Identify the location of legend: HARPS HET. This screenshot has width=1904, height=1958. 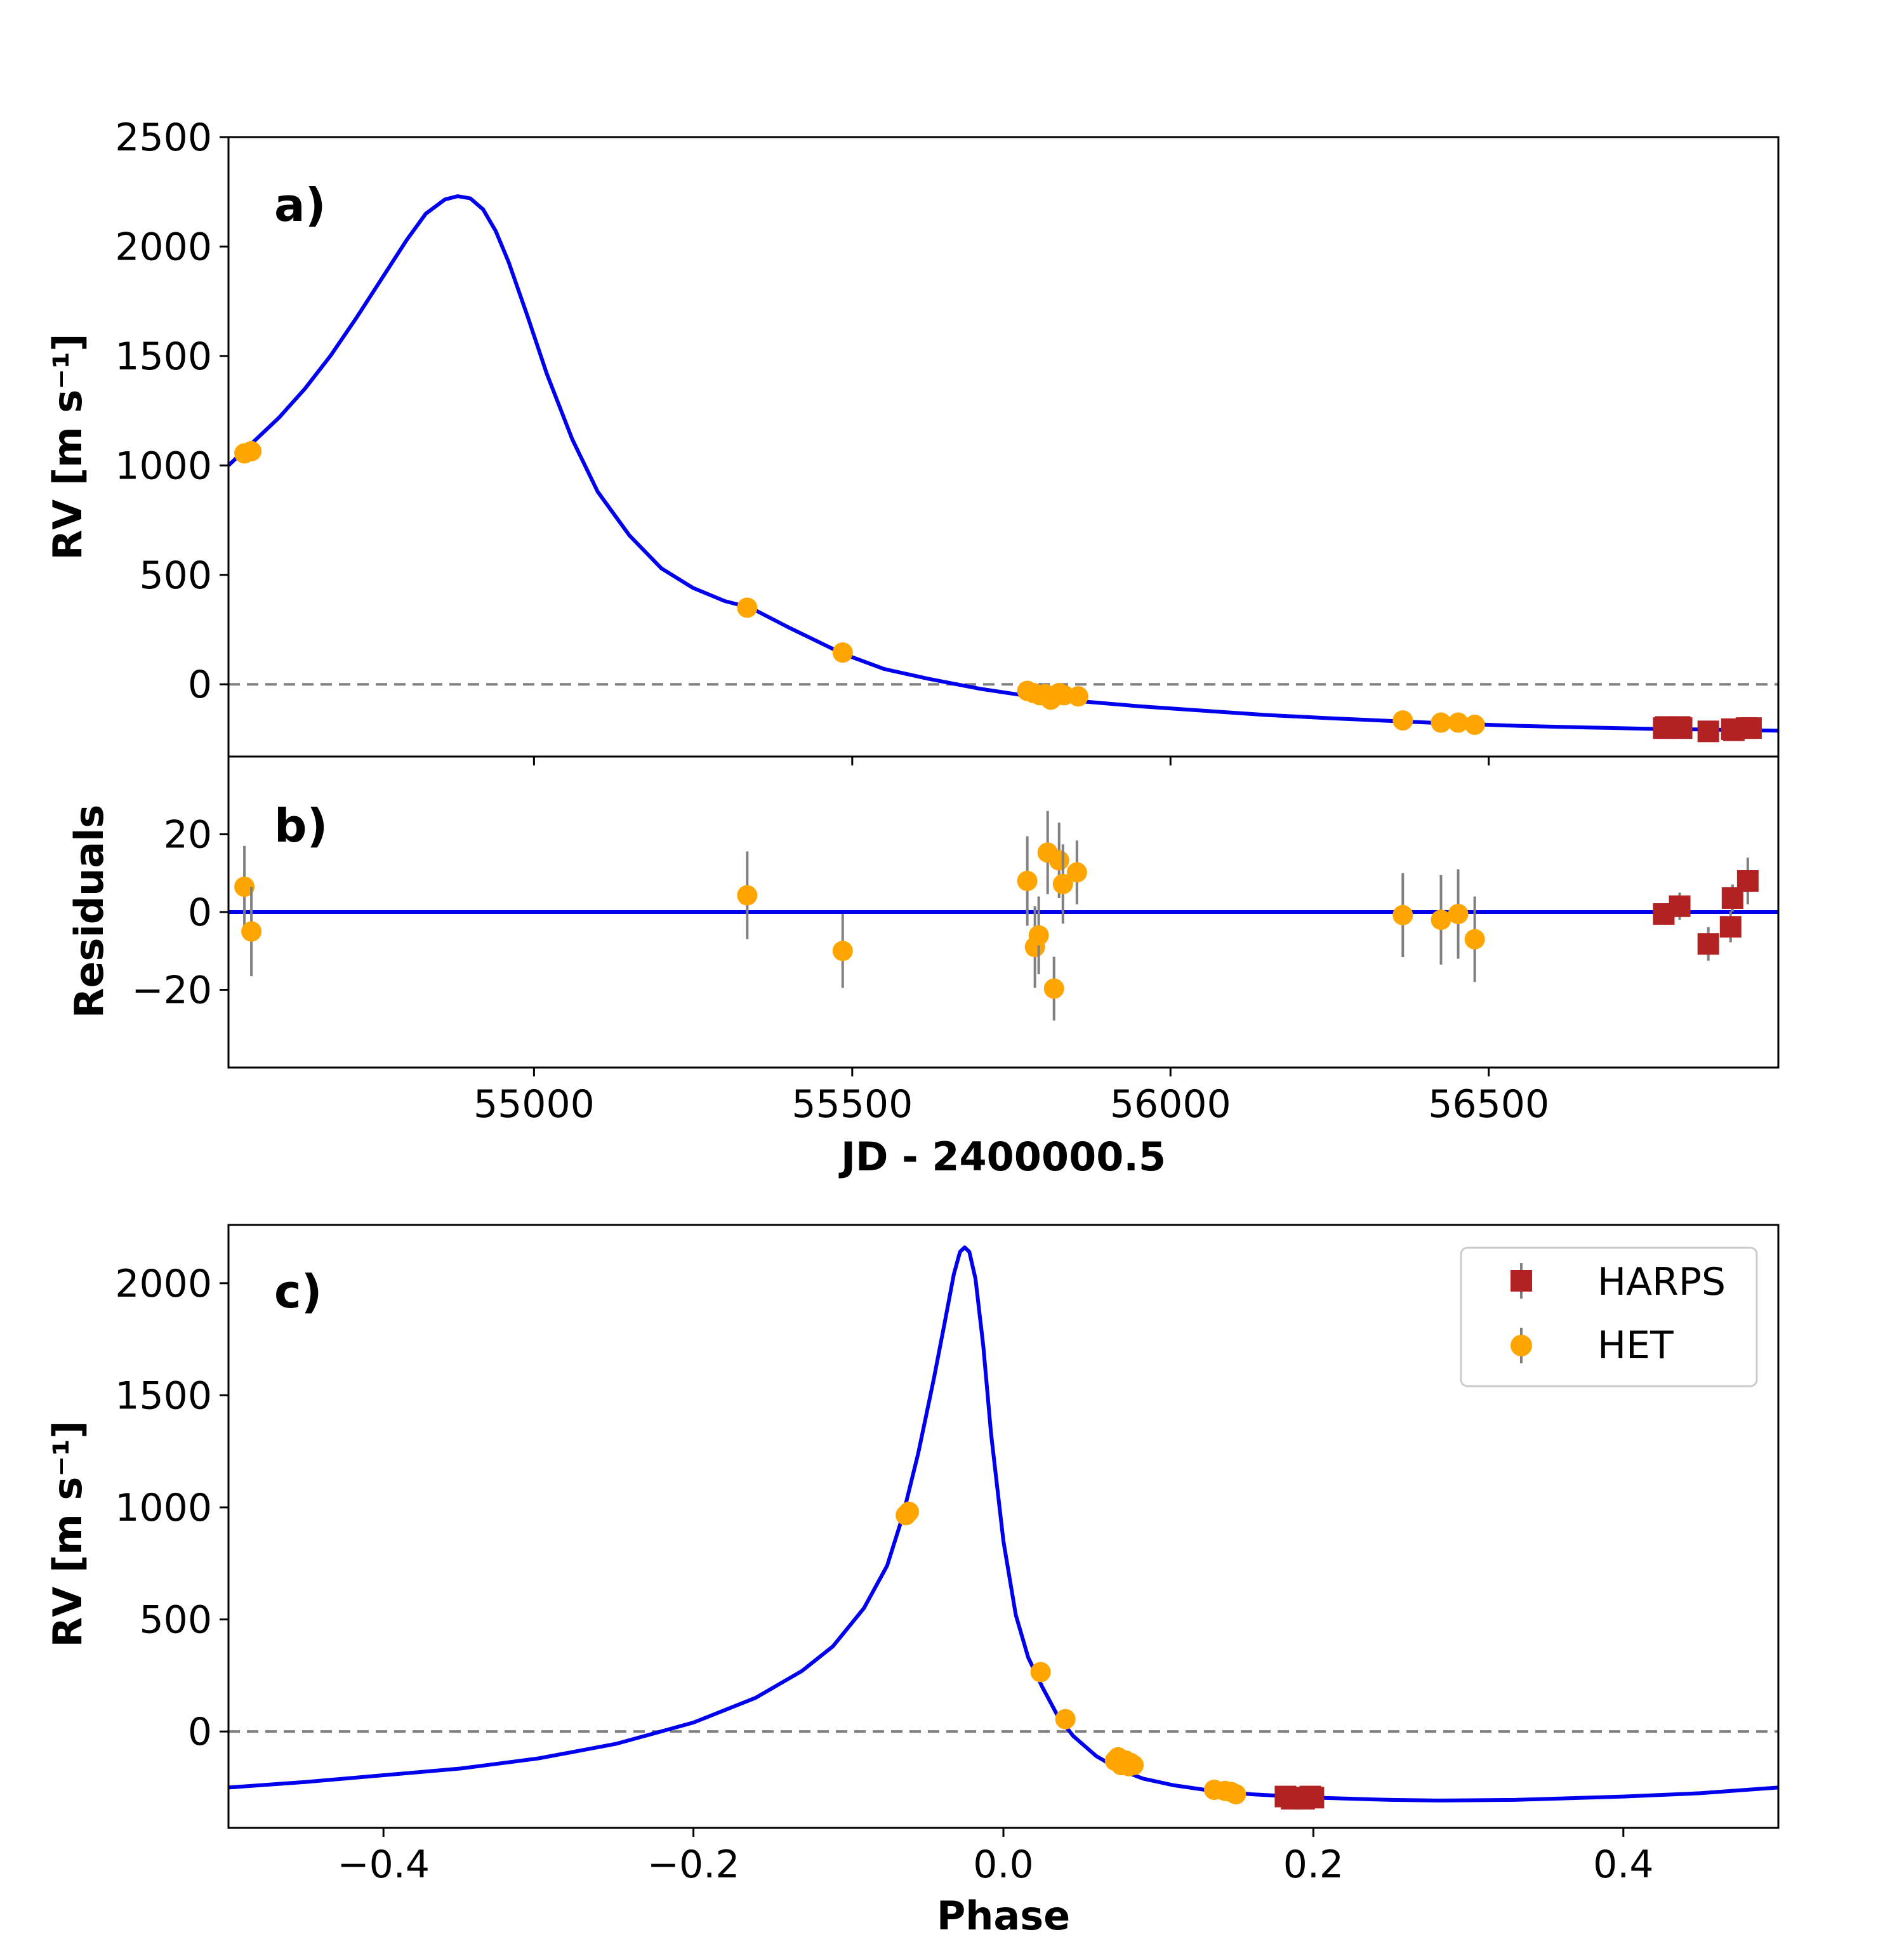
(1609, 1317).